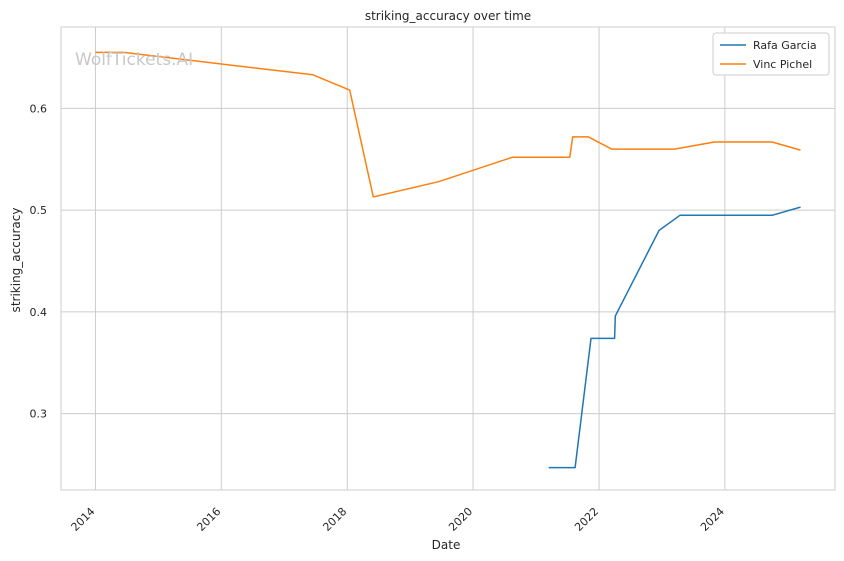  Describe the element at coordinates (771, 54) in the screenshot. I see `legend: Rafa Garcia Vinc Pichel` at that location.